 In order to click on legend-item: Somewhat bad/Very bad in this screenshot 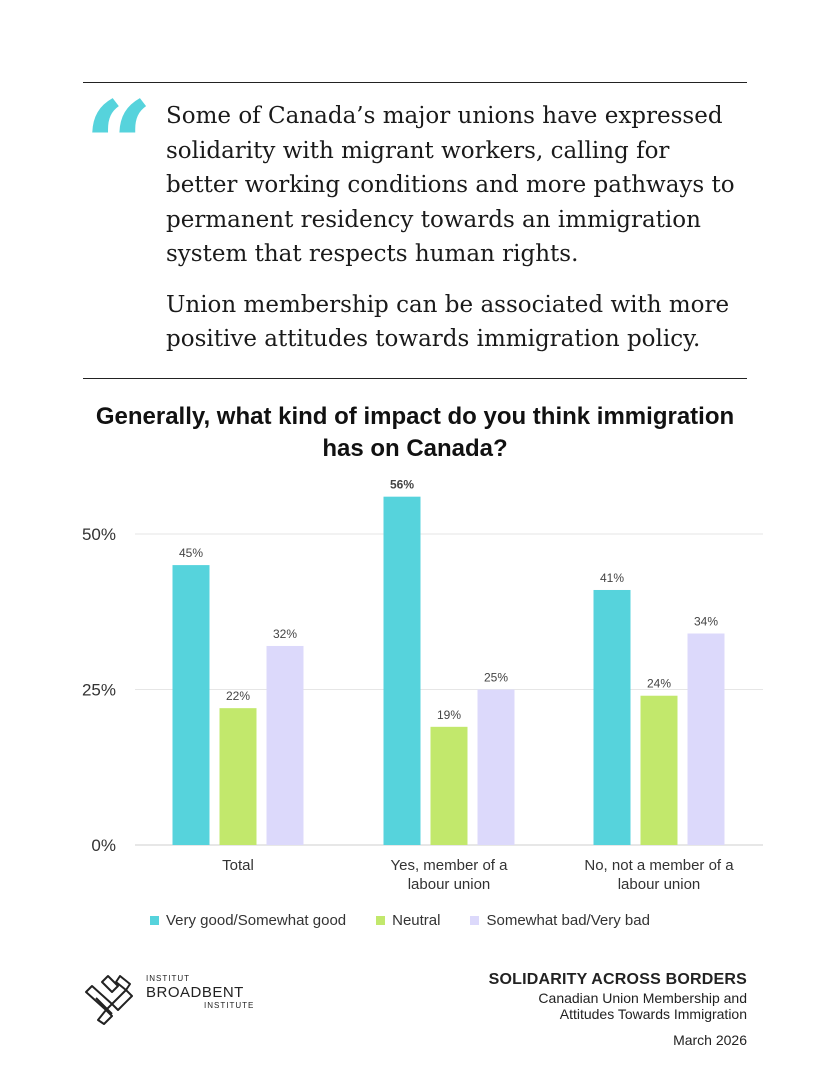, I will do `click(560, 920)`.